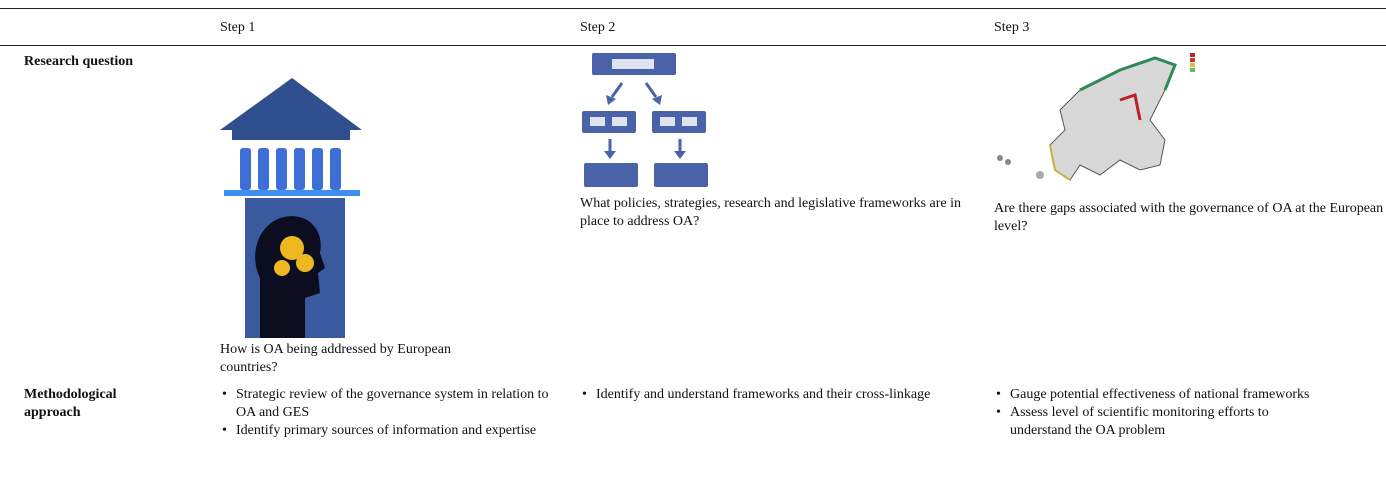  What do you see at coordinates (598, 27) in the screenshot?
I see `column-header: Step 2` at bounding box center [598, 27].